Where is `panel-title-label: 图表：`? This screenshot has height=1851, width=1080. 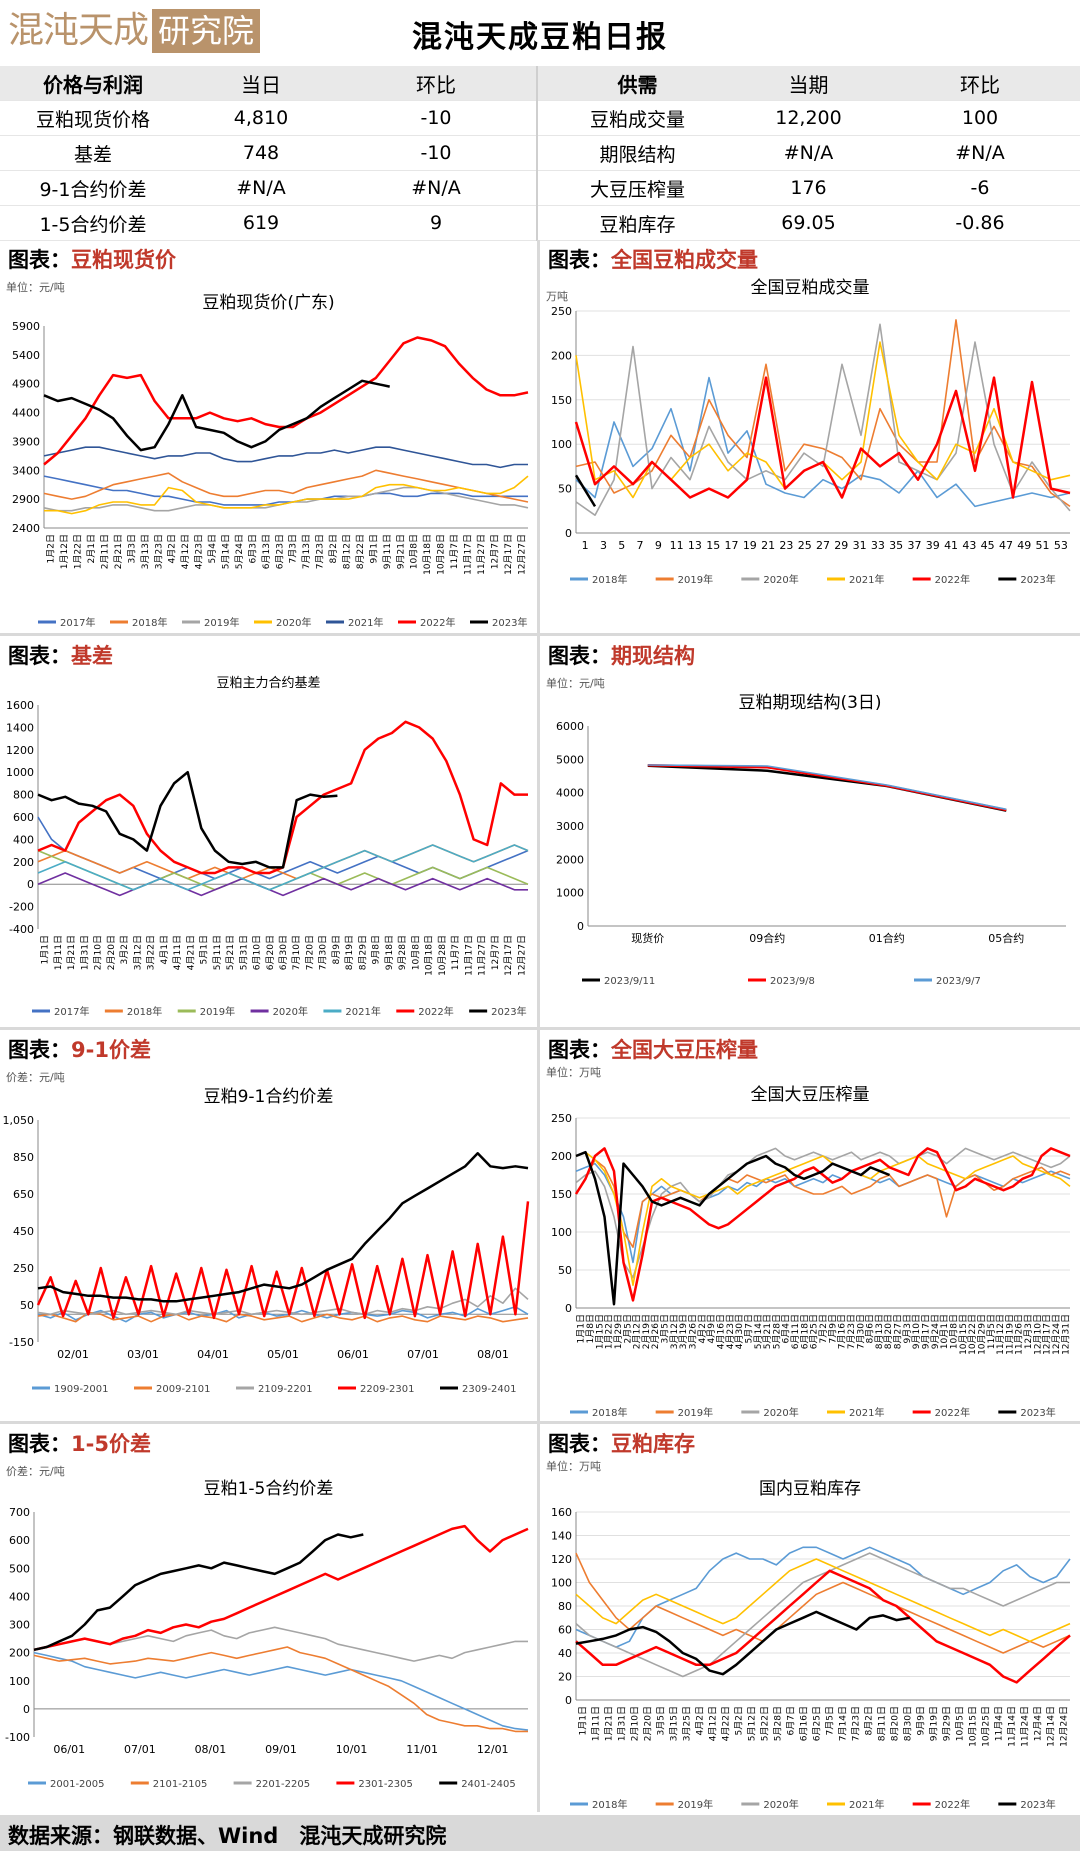
panel-title-label: 图表： is located at coordinates (39, 1050).